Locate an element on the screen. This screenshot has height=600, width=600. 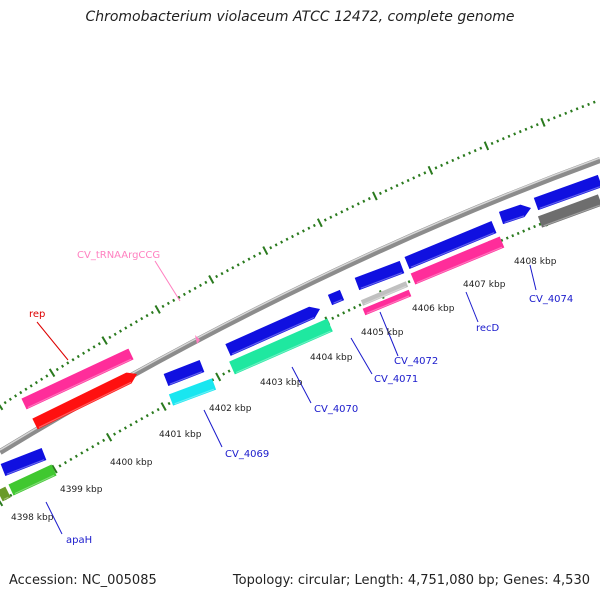
gene-feature-rep-highlight is located at coordinates (79, 383).